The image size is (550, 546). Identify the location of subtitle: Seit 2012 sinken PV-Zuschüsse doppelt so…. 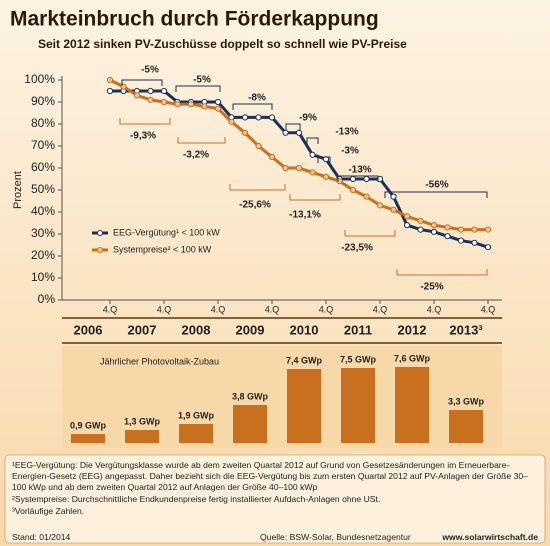
(222, 44).